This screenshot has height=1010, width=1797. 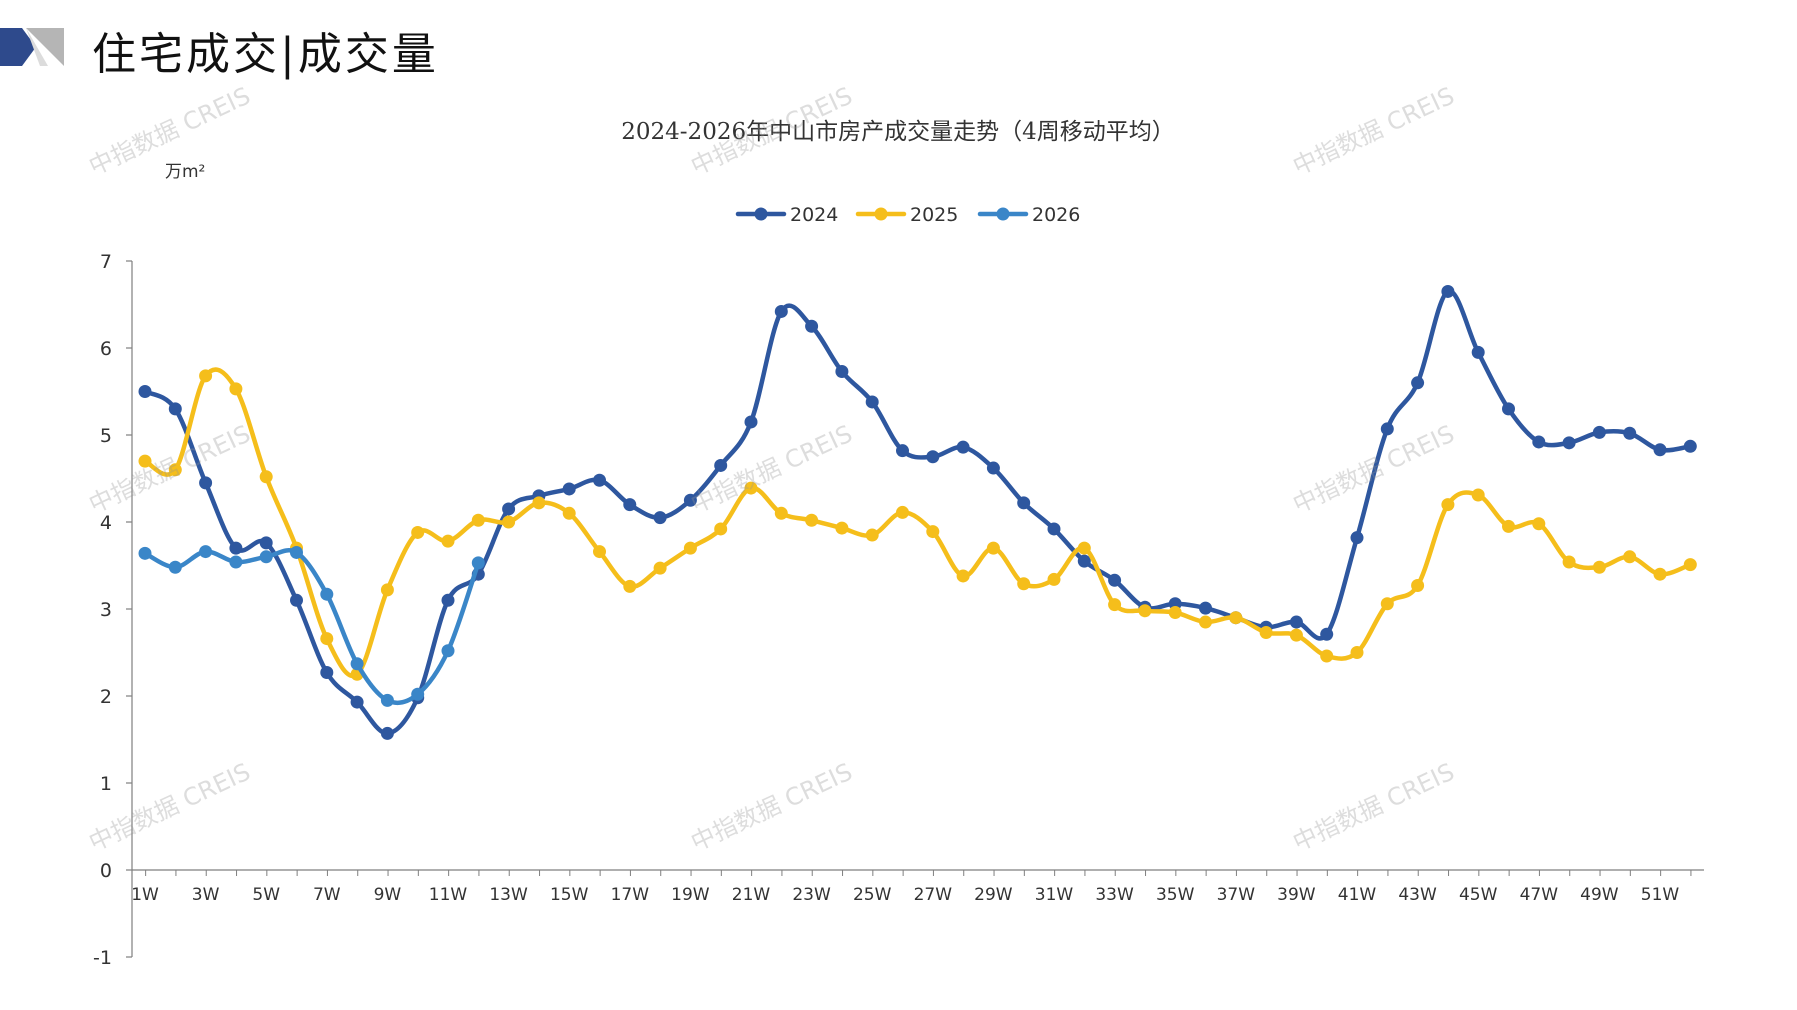 I want to click on legend-marker-2025, so click(x=881, y=214).